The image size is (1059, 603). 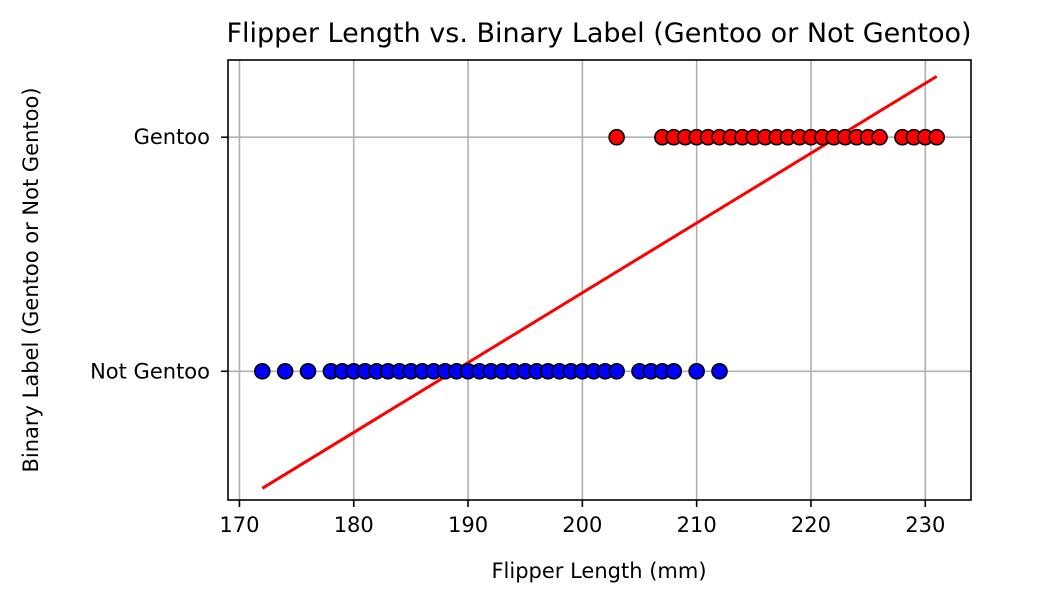 What do you see at coordinates (598, 571) in the screenshot?
I see `x-axis-label: Flipper Length (mm)` at bounding box center [598, 571].